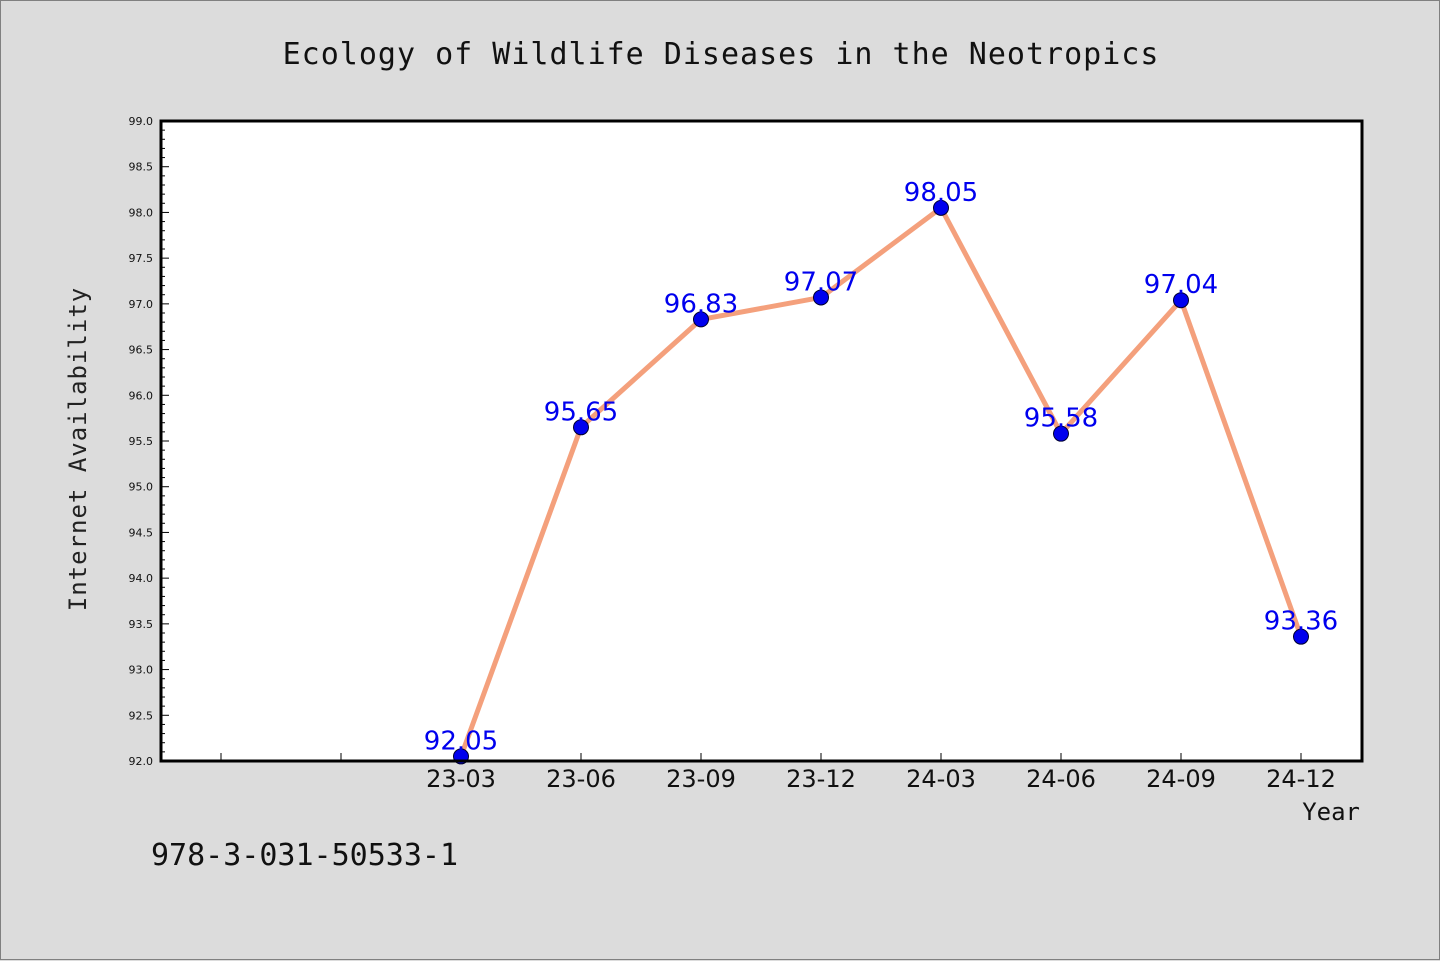 The image size is (1440, 961). What do you see at coordinates (141, 121) in the screenshot?
I see `y-tick-label: 99.0` at bounding box center [141, 121].